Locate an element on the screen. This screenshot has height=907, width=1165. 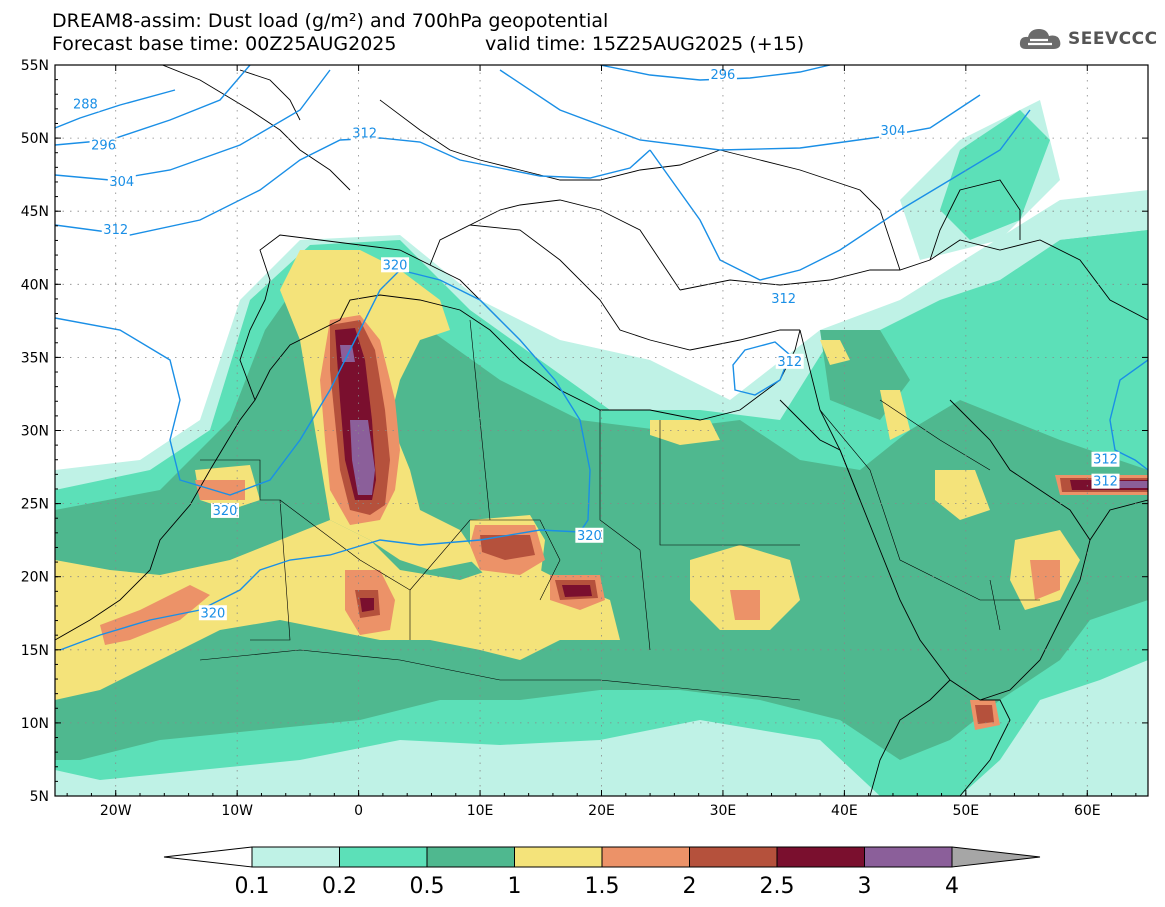
lon-tick-label: 40E is located at coordinates (844, 811).